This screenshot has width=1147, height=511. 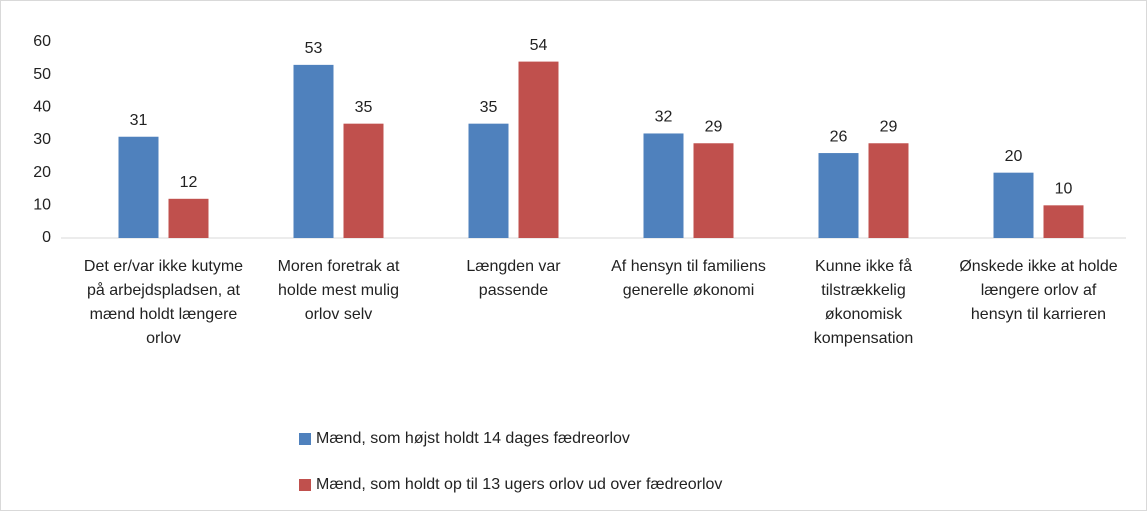 What do you see at coordinates (42, 41) in the screenshot?
I see `y-tick-label: 60` at bounding box center [42, 41].